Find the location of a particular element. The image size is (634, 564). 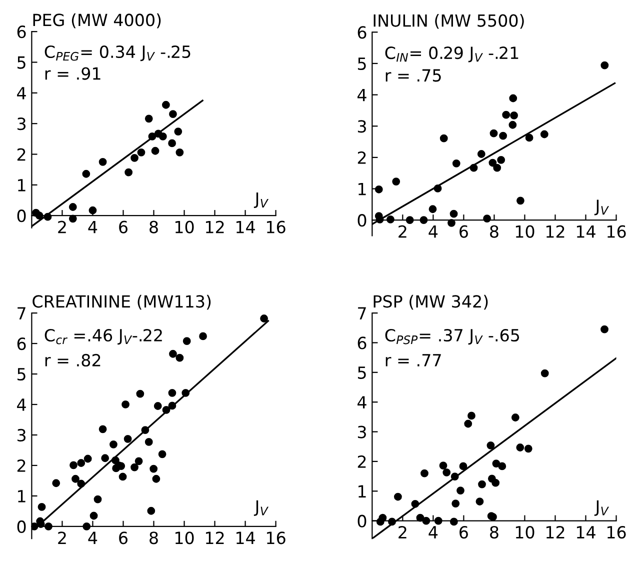

annotation: r = .77 is located at coordinates (413, 360).